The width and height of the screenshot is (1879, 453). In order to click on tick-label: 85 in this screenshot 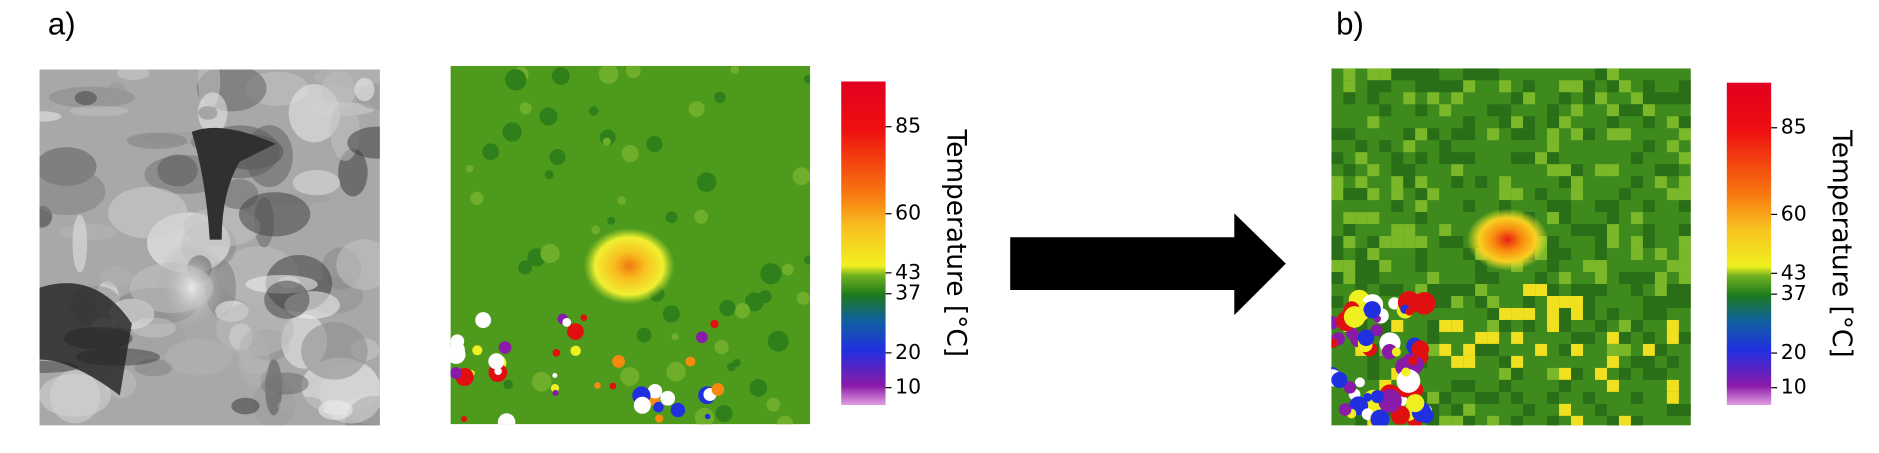, I will do `click(1794, 127)`.